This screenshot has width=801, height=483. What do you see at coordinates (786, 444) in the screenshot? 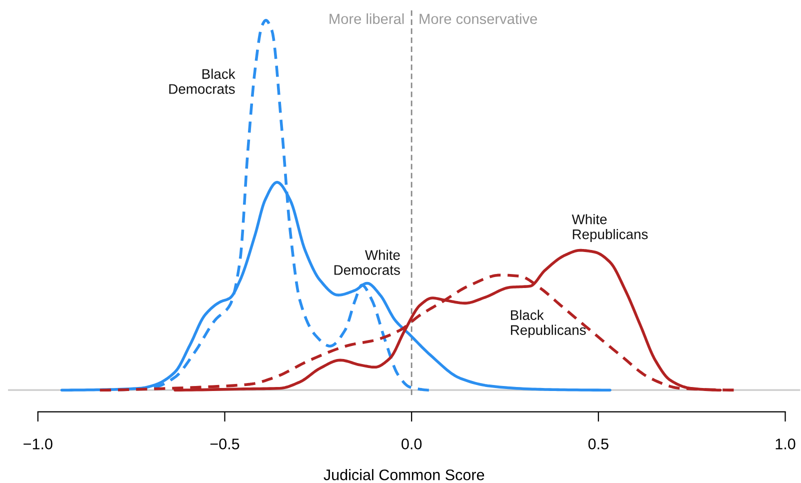
I see `x-tick-label: 1.0` at bounding box center [786, 444].